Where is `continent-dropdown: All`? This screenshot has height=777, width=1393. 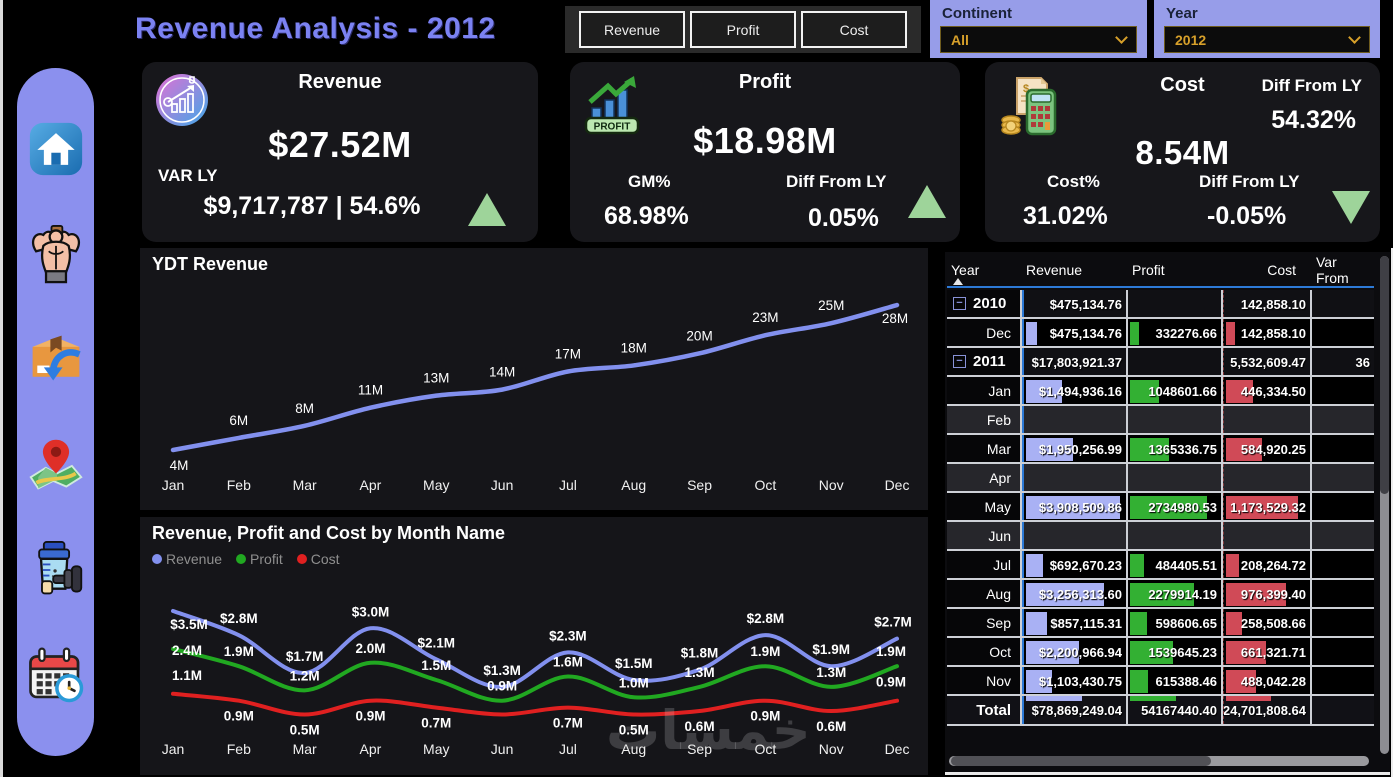
continent-dropdown: All is located at coordinates (1038, 39).